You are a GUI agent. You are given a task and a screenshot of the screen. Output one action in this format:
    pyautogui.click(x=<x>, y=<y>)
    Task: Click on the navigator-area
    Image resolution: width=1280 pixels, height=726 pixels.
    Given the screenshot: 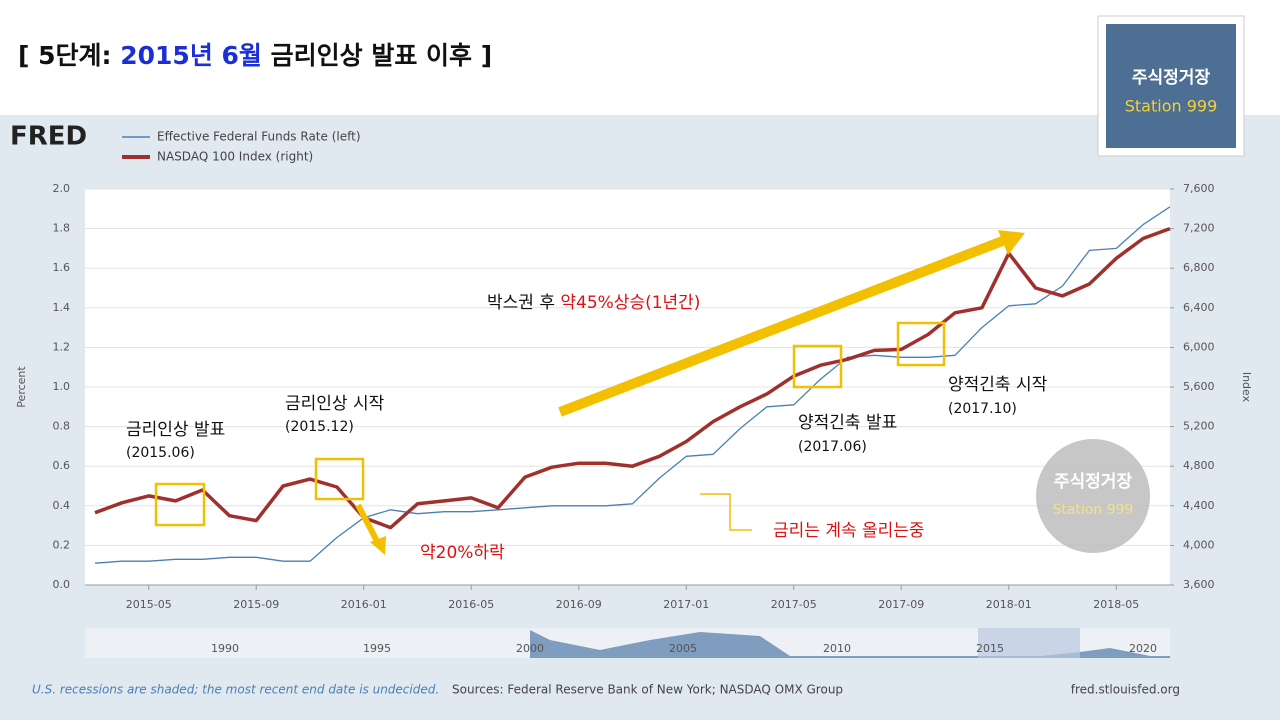 What is the action you would take?
    pyautogui.click(x=850, y=644)
    